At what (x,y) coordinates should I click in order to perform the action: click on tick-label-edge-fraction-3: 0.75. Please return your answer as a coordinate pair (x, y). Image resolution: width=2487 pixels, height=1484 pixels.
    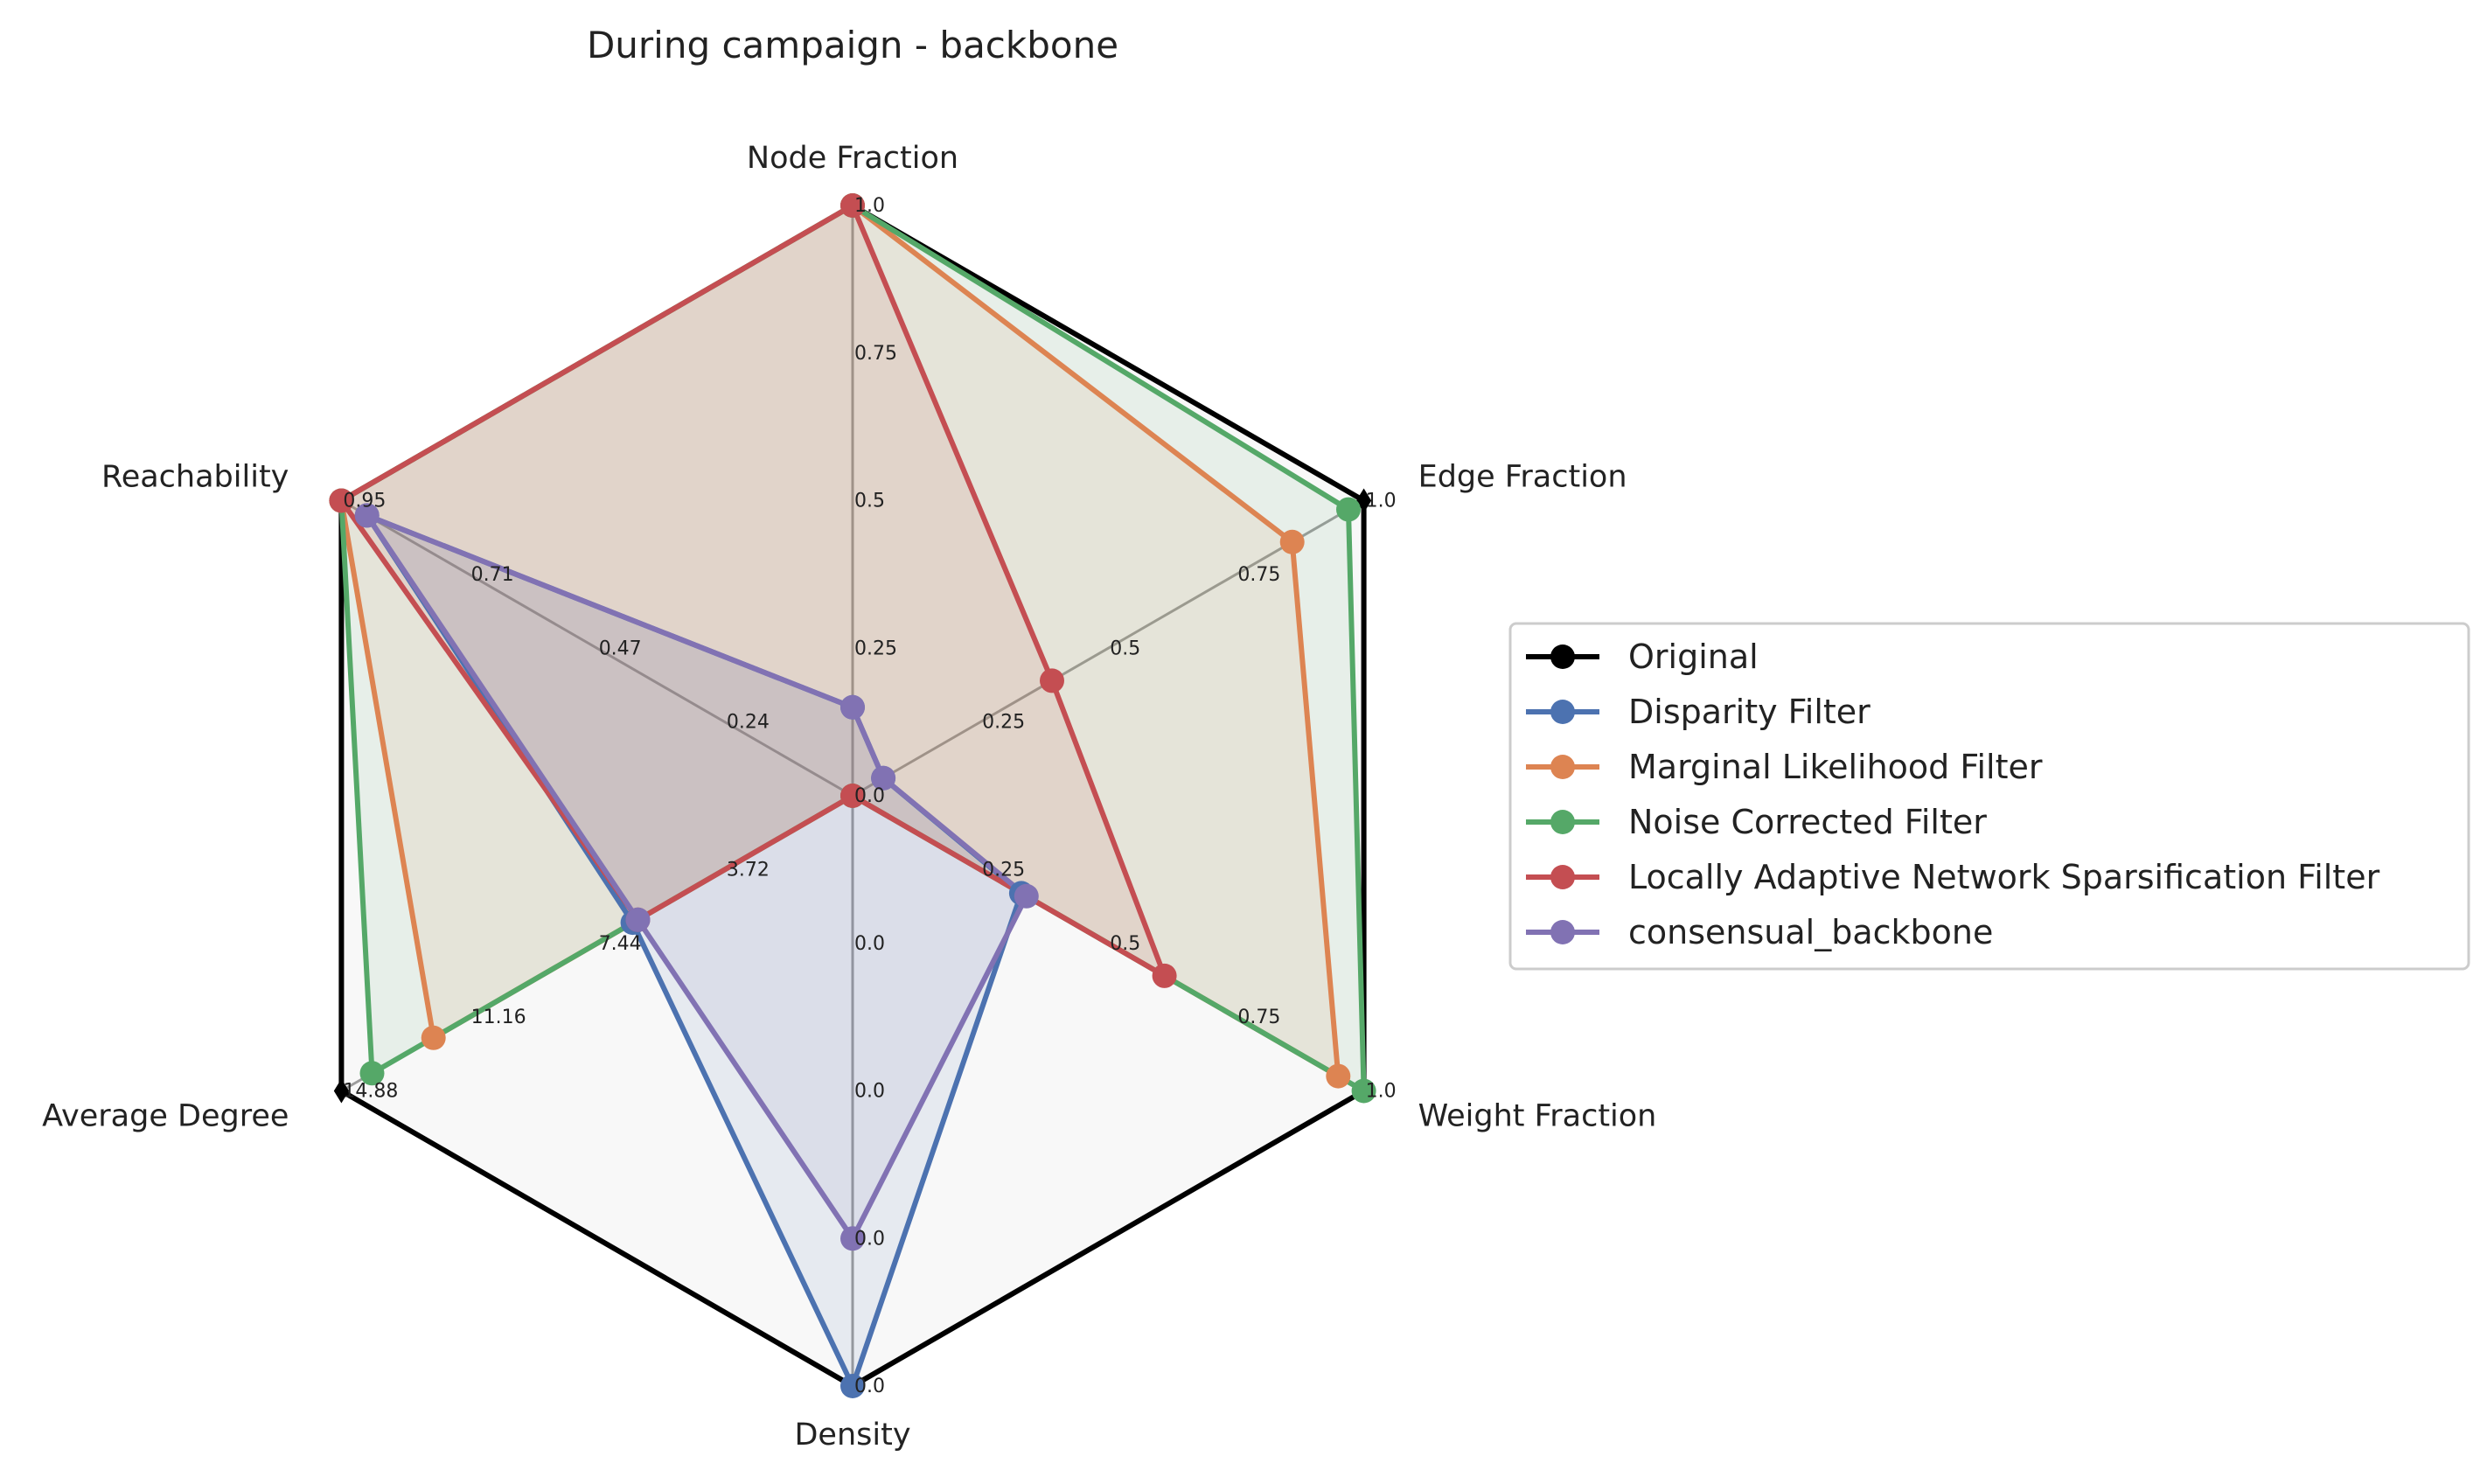
    Looking at the image, I should click on (1259, 575).